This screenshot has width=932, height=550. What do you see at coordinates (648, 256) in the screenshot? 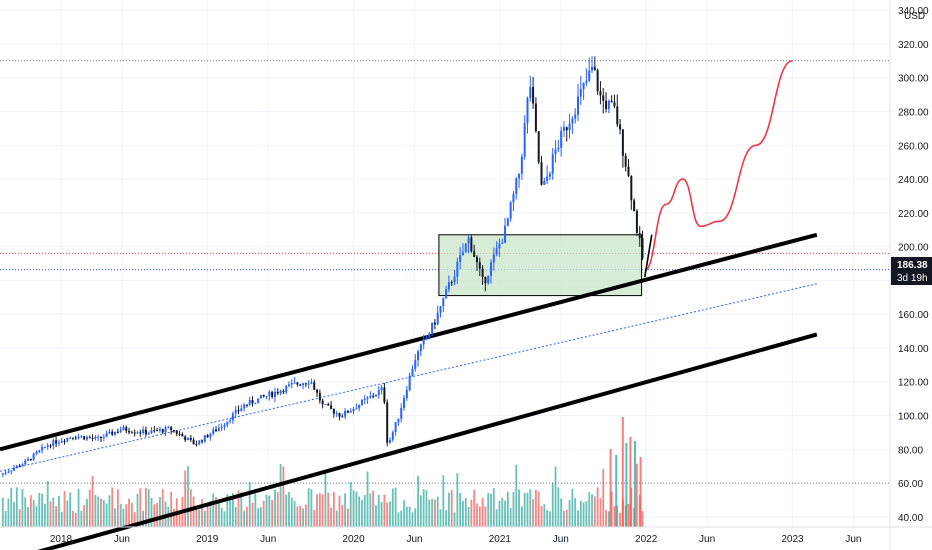
I see `entry-arrow-line` at bounding box center [648, 256].